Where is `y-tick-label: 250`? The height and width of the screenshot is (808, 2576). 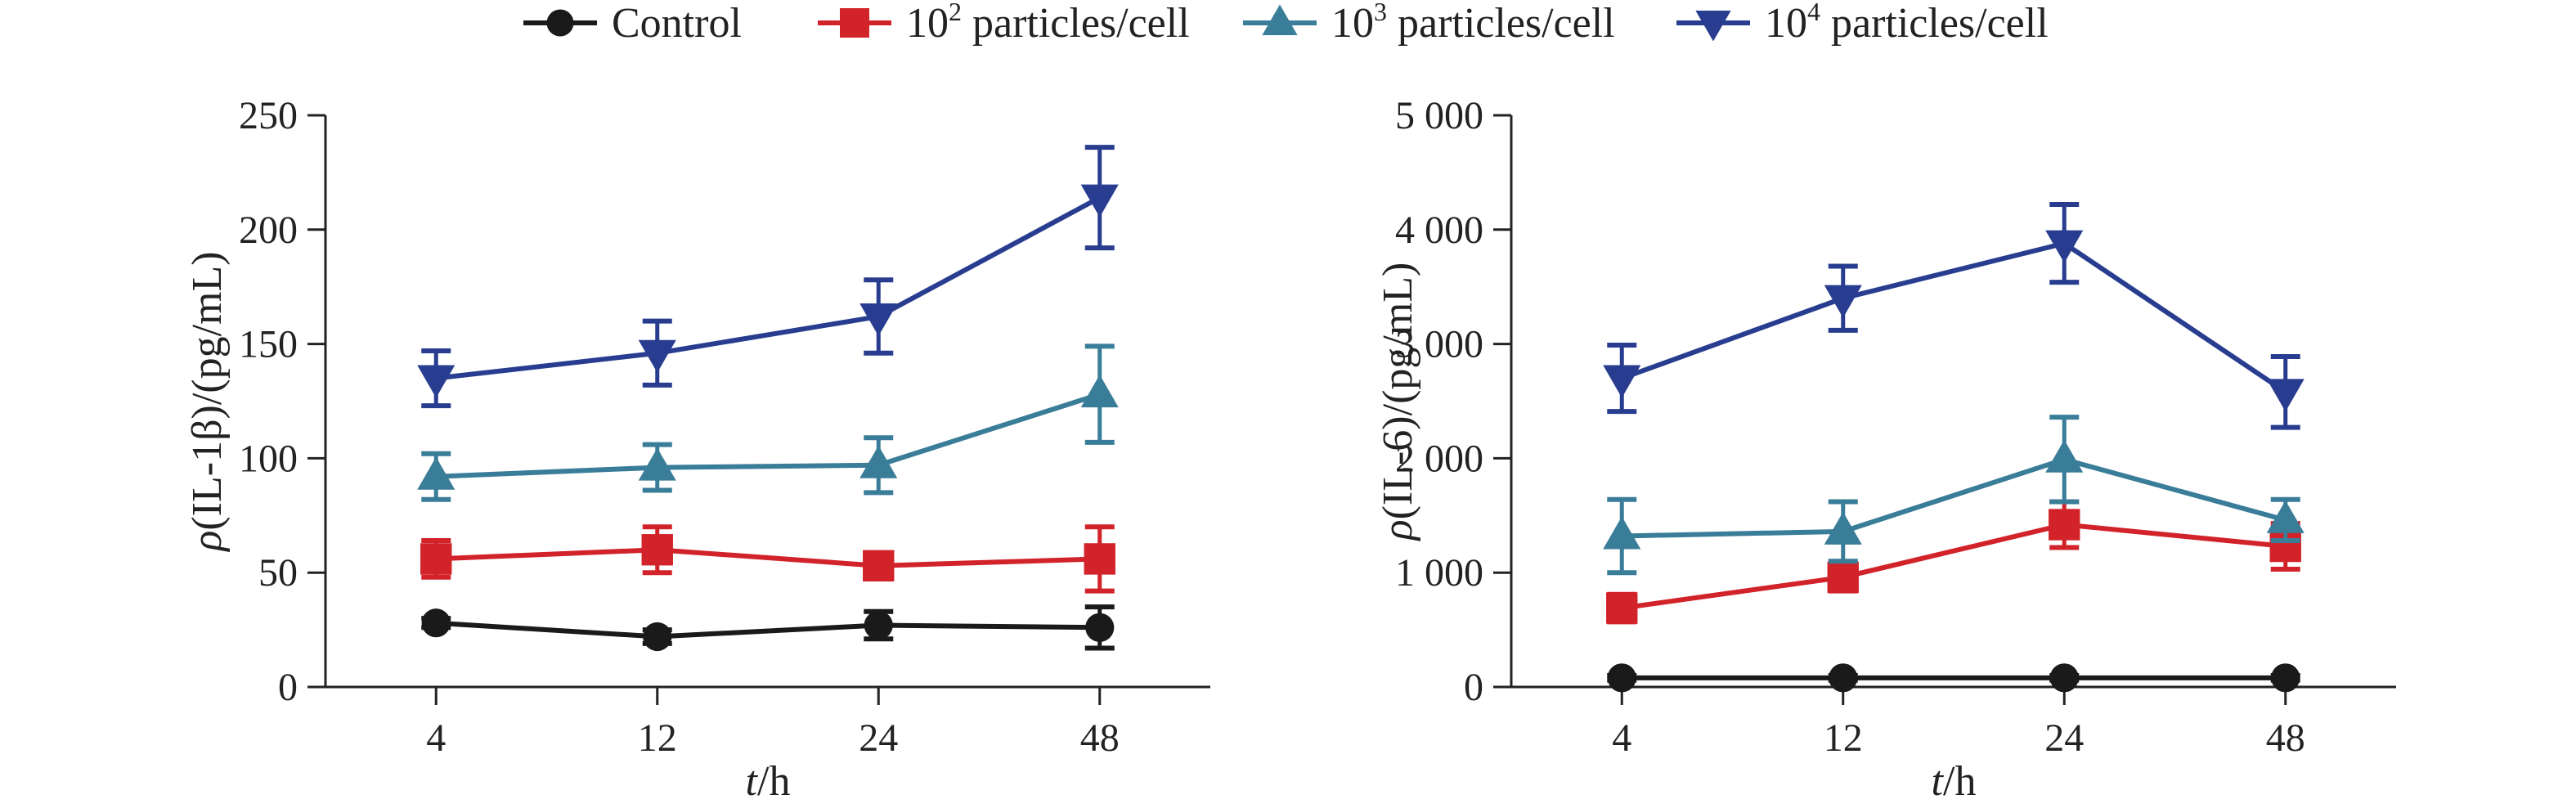 y-tick-label: 250 is located at coordinates (268, 115).